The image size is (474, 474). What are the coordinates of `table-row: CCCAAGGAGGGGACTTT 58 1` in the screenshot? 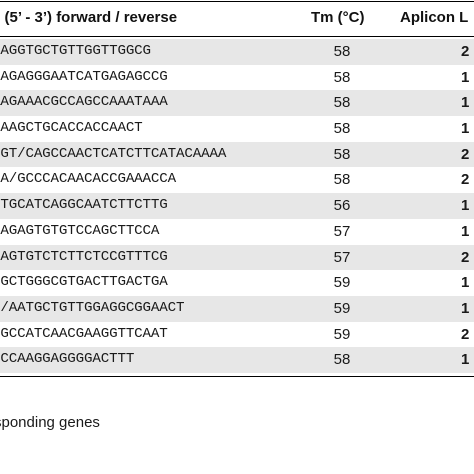 It's located at (237, 360).